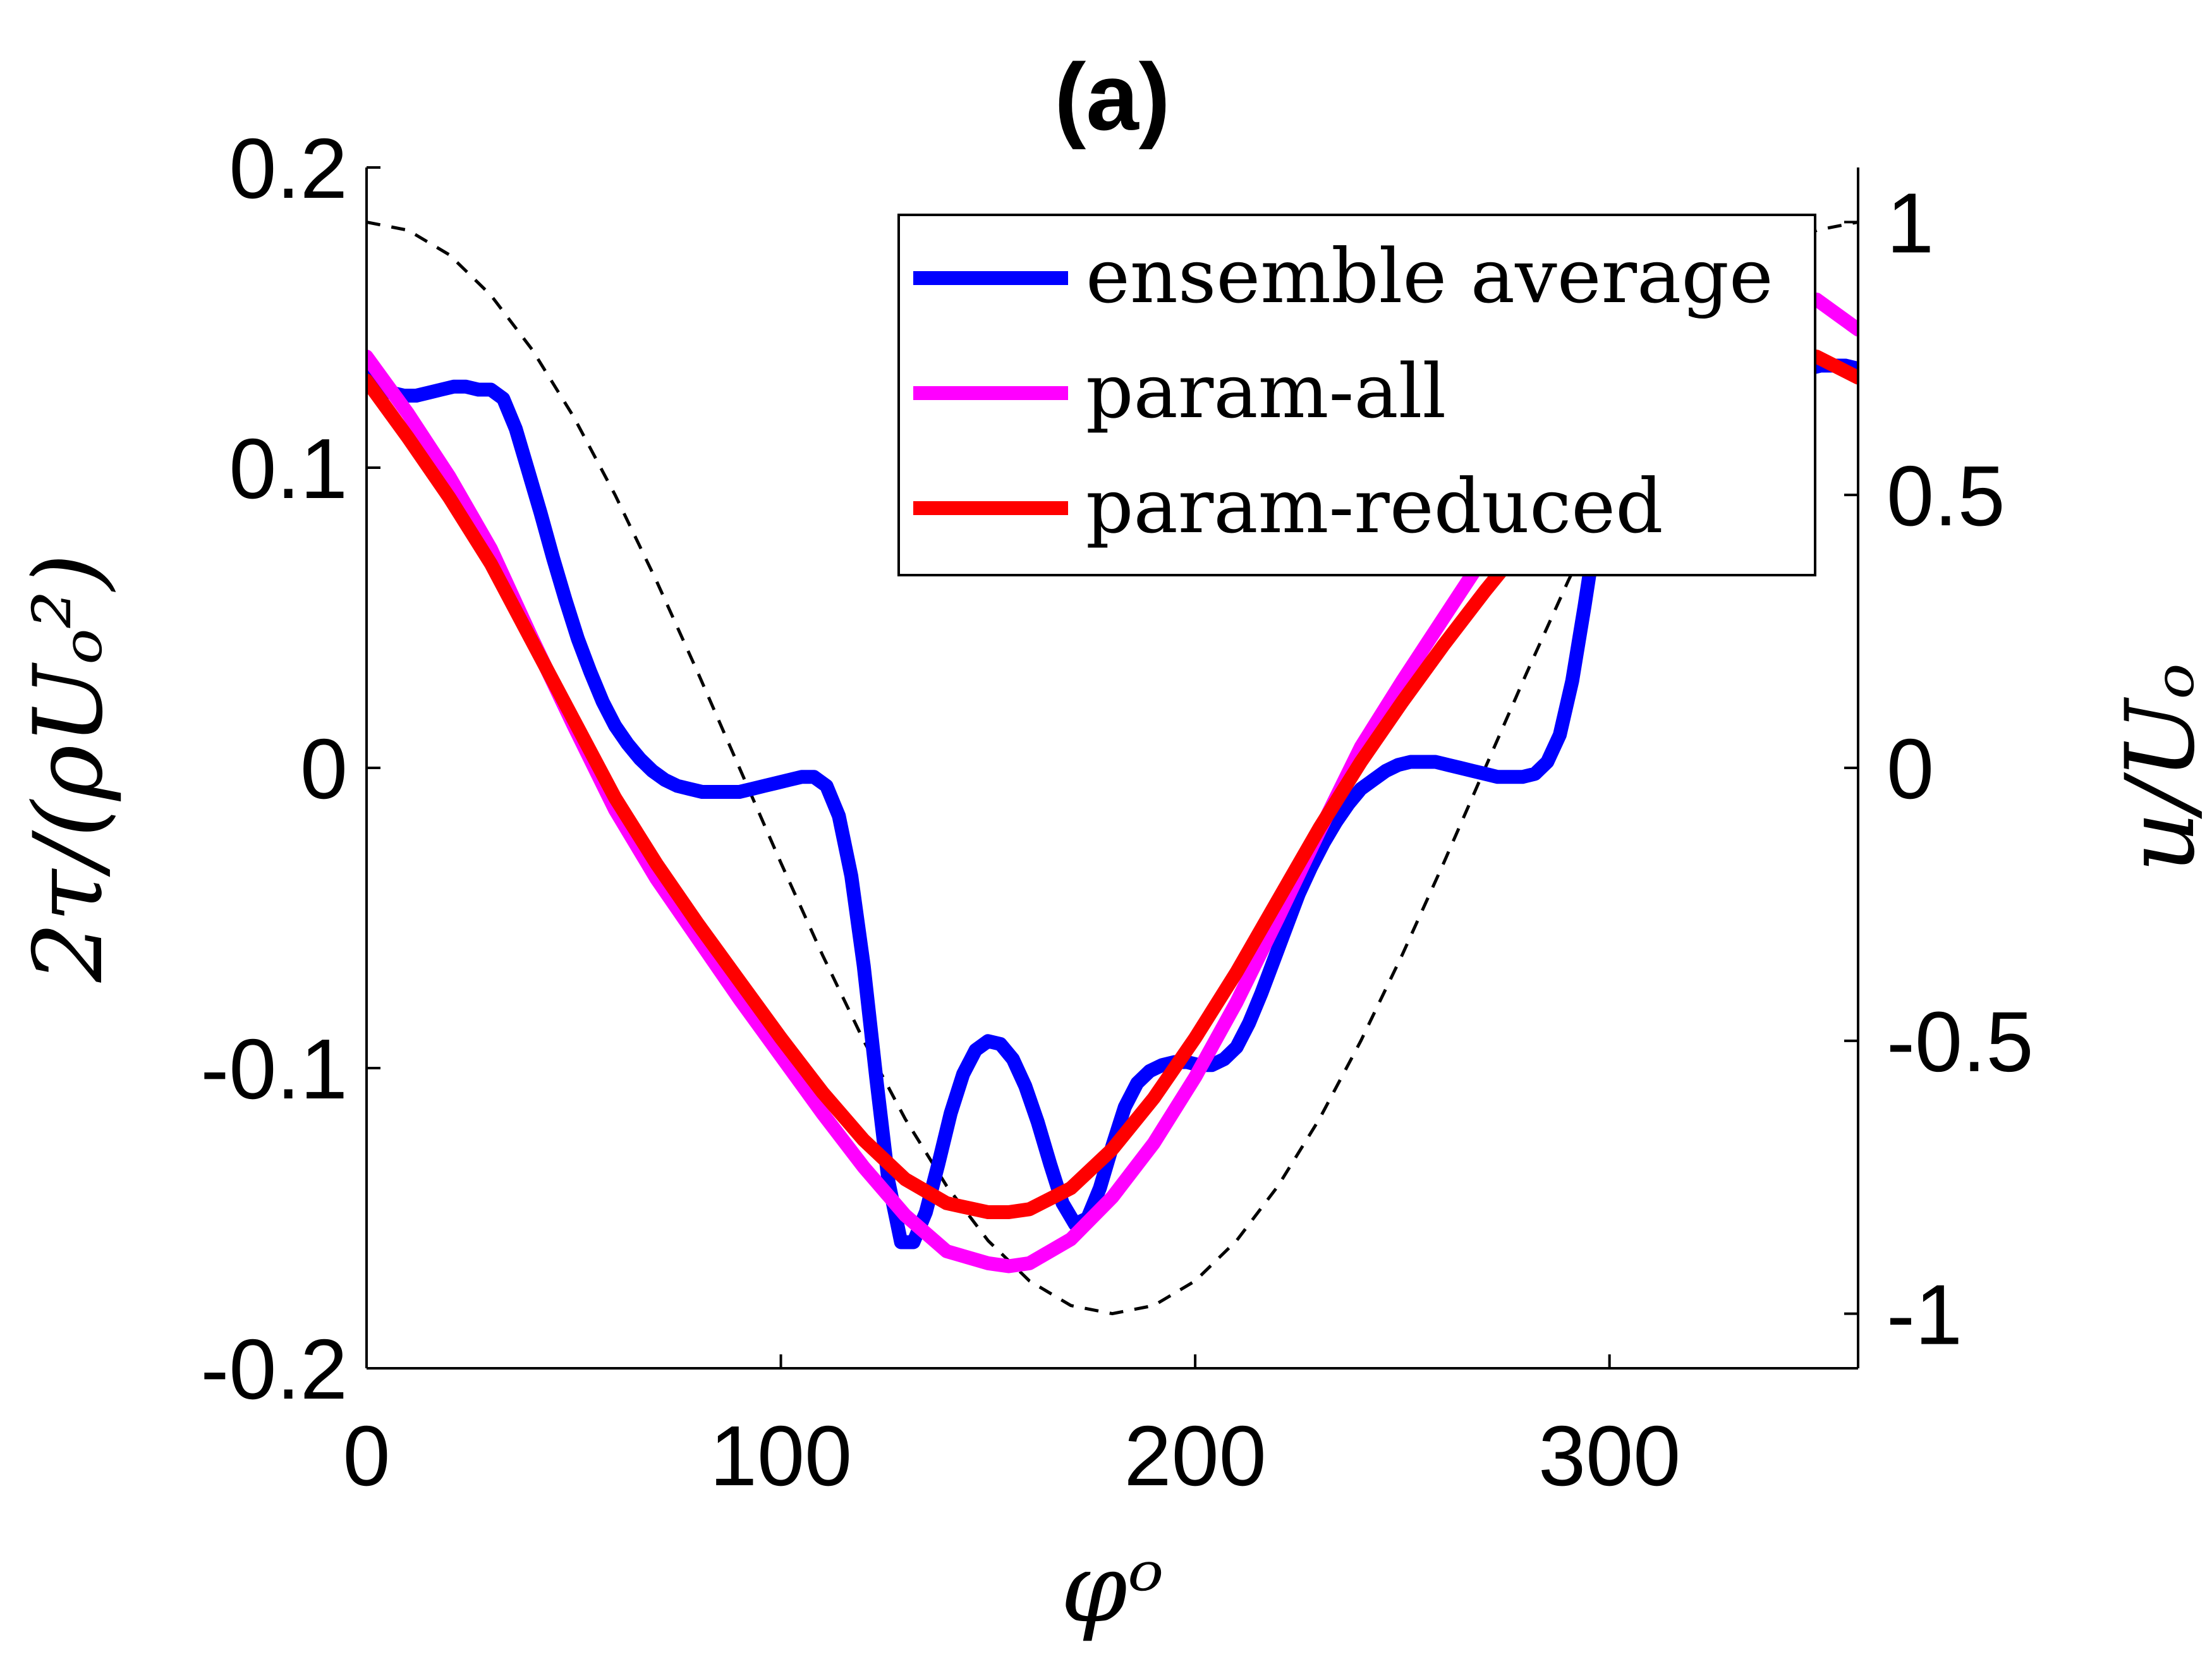 The width and height of the screenshot is (2212, 1659). What do you see at coordinates (1374, 506) in the screenshot?
I see `legend-label: param-reduced` at bounding box center [1374, 506].